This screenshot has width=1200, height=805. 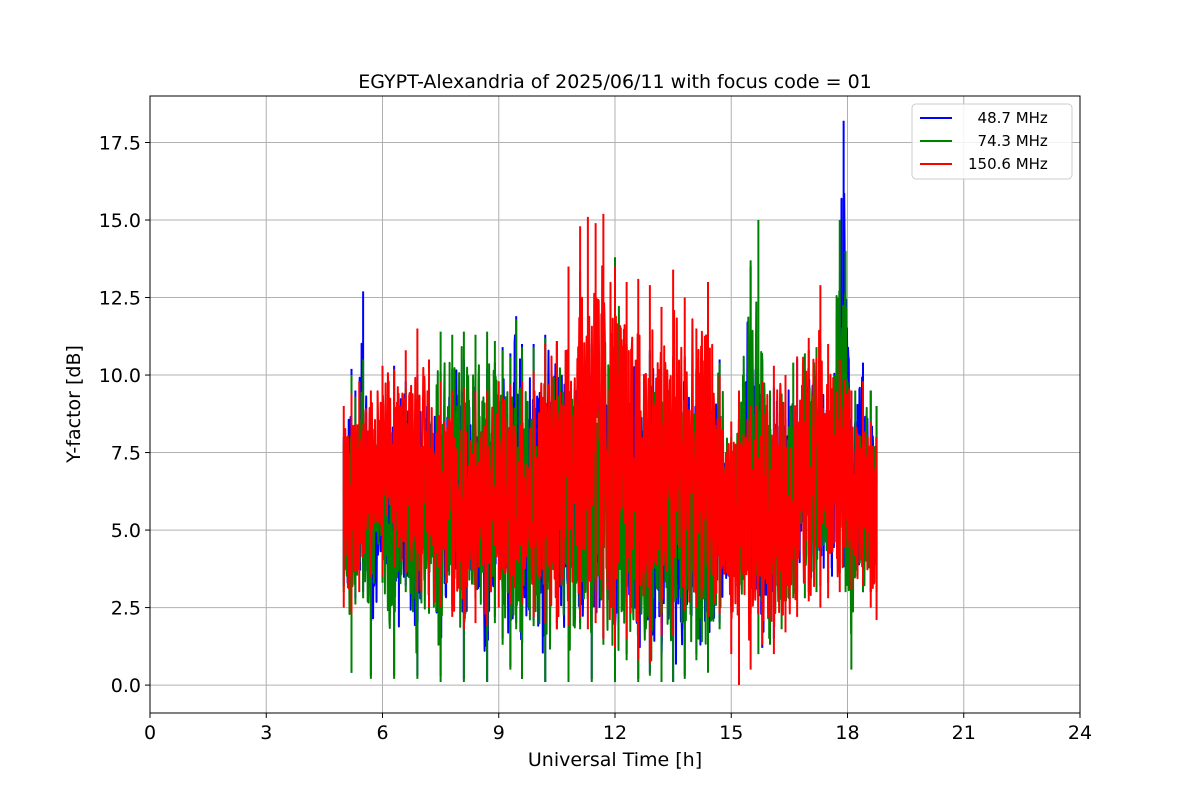 I want to click on y-tick-label: 0.0, so click(x=126, y=686).